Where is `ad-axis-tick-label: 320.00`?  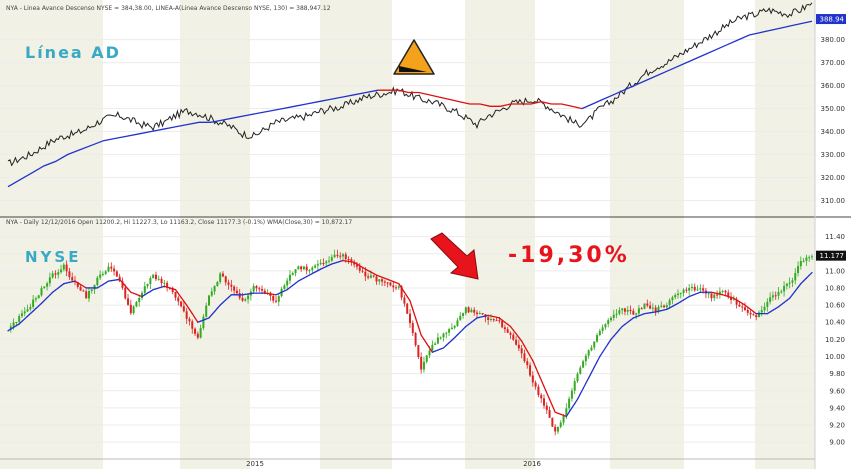
ad-axis-tick-label: 320.00 is located at coordinates (833, 178).